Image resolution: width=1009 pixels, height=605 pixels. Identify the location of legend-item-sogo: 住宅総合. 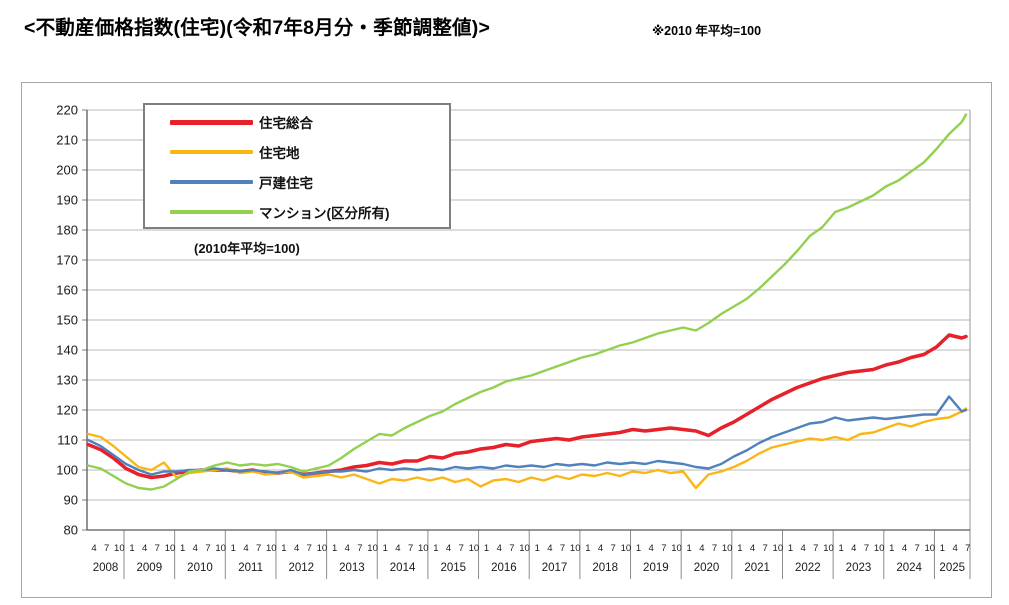
(309, 122).